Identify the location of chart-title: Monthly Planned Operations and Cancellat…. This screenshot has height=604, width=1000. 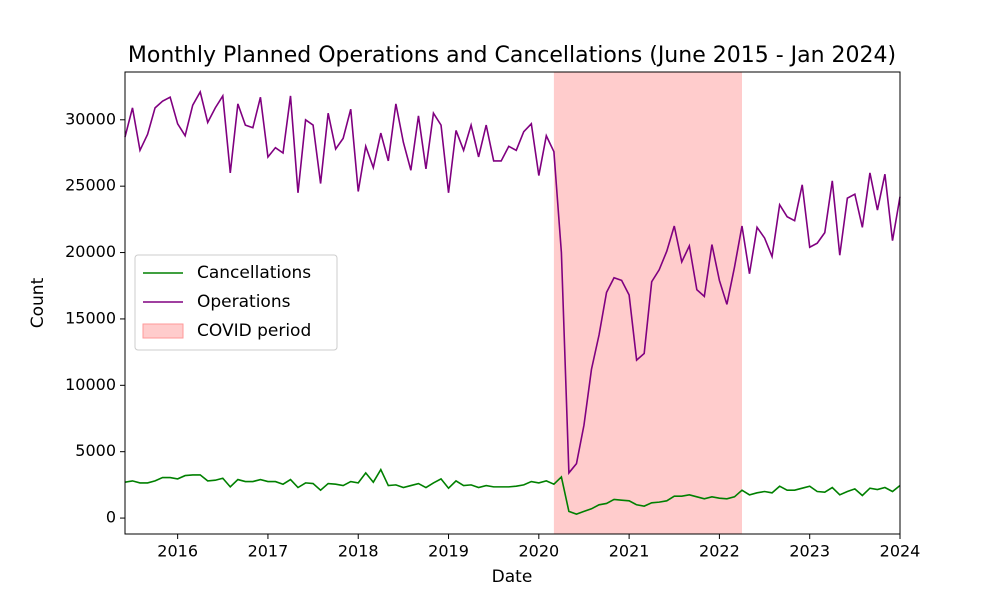
(512, 55).